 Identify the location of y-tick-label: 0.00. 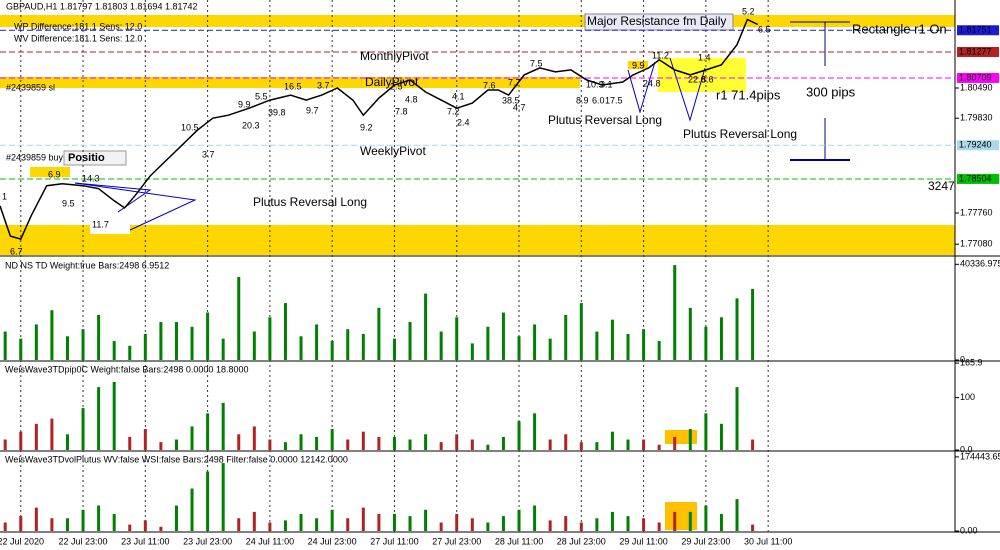
(969, 530).